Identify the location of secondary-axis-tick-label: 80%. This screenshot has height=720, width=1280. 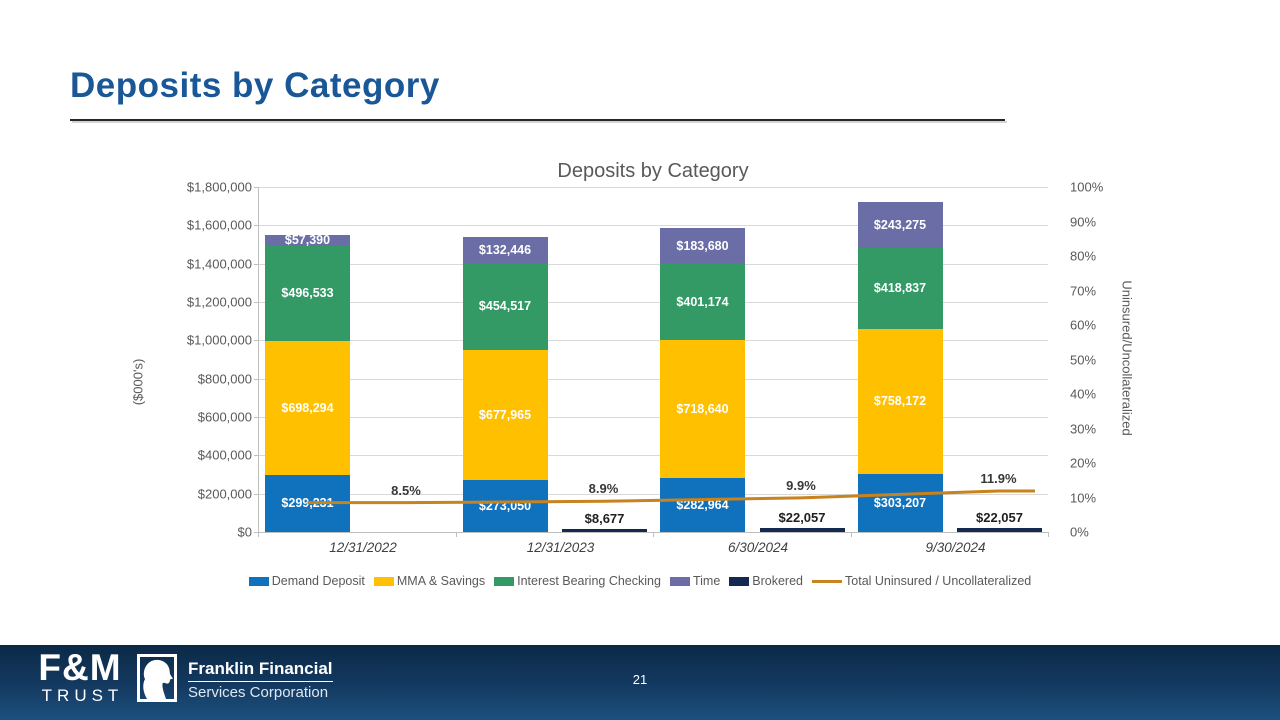
(1083, 256).